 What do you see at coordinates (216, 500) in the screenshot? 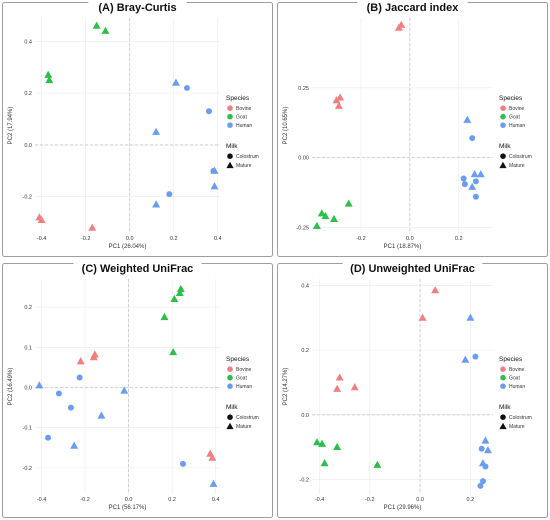
I see `x-tick-label: 0.4` at bounding box center [216, 500].